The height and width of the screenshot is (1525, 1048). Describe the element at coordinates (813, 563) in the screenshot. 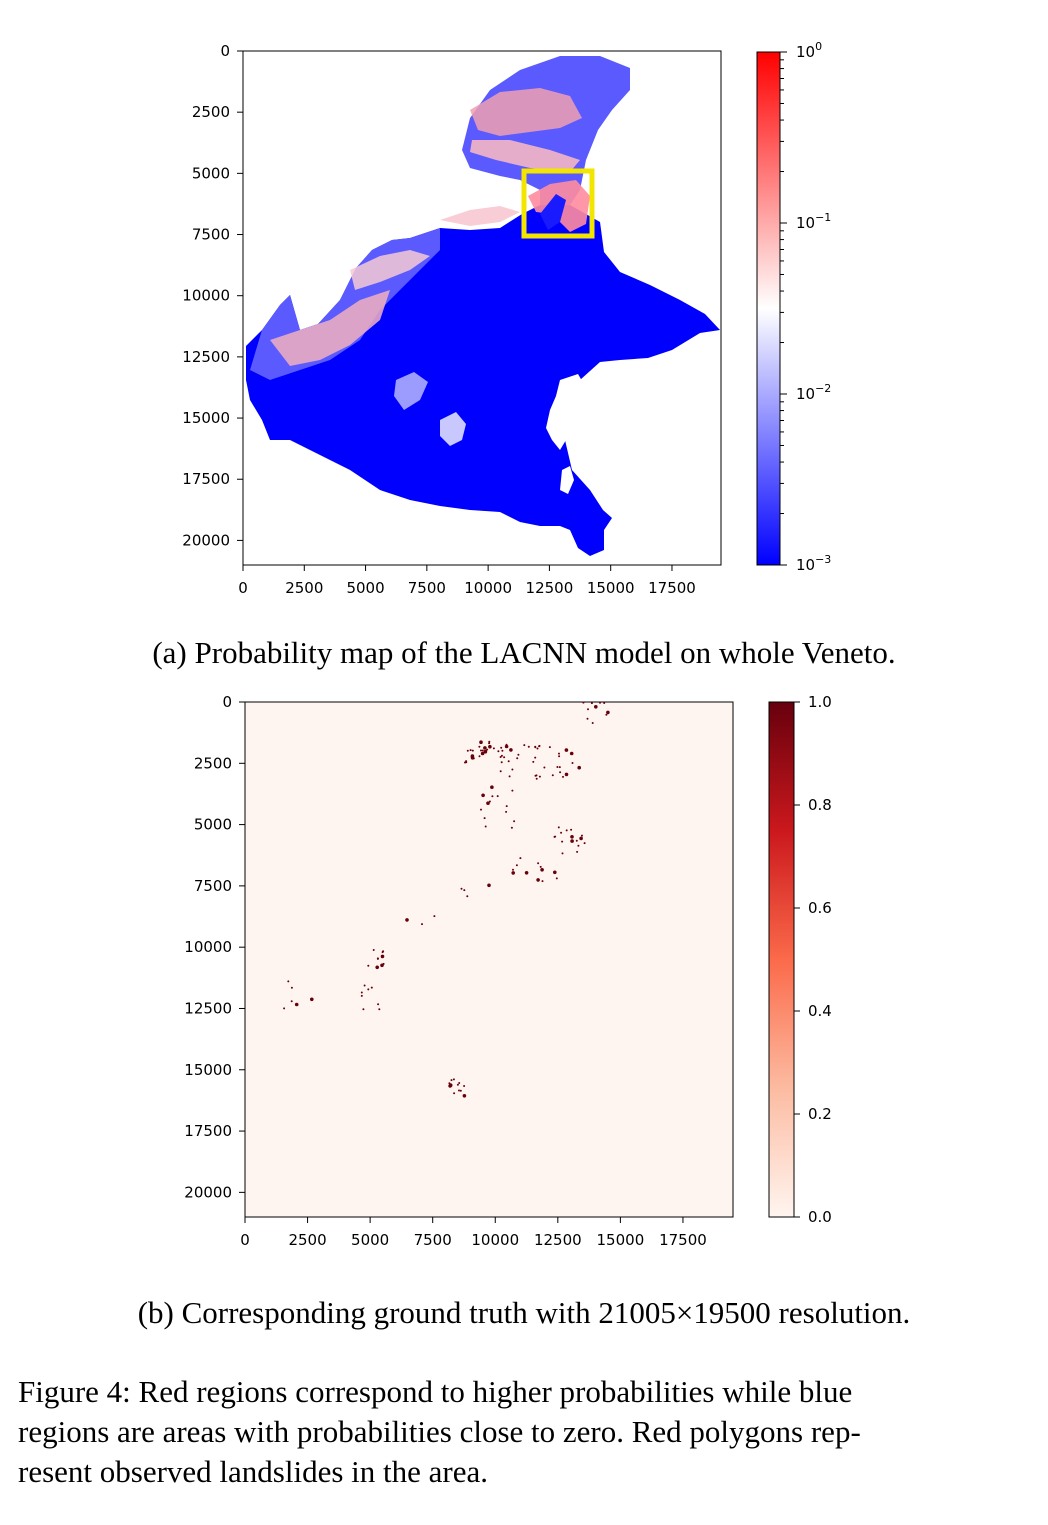

I see `colorbar-tick-label: 10⁻³` at that location.